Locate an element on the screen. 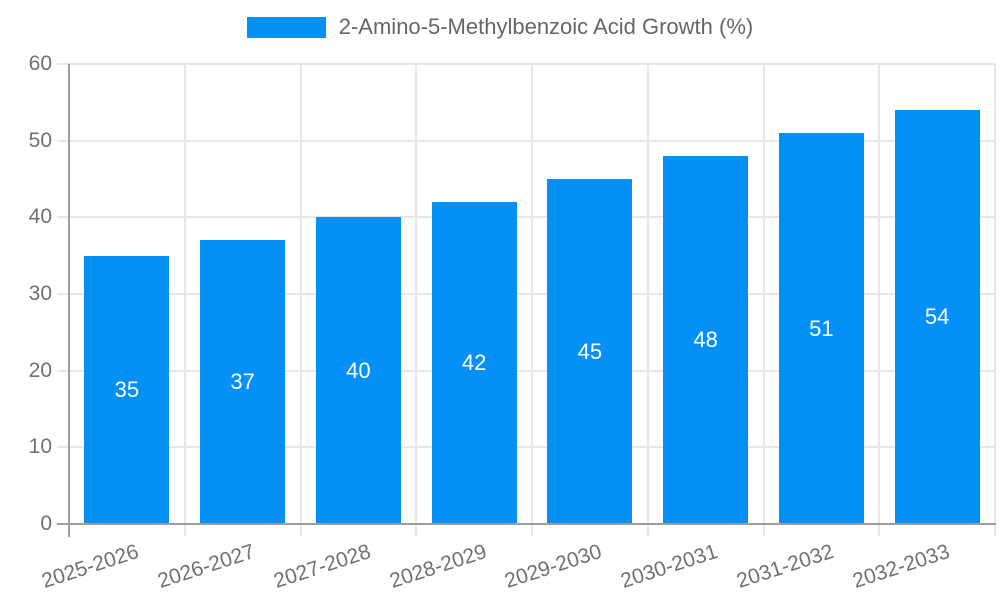  legend-swatch-icon is located at coordinates (286, 27).